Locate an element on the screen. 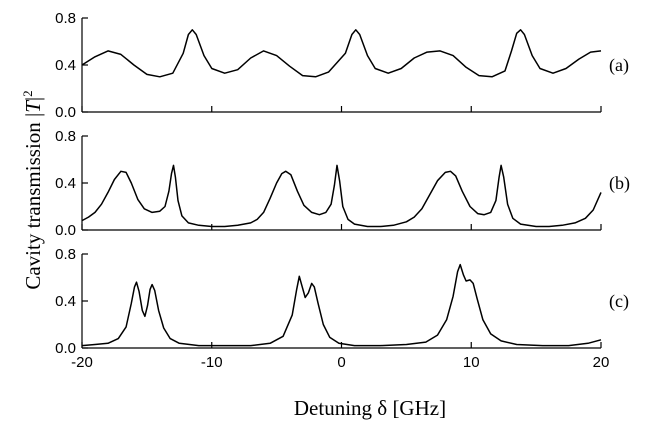 The height and width of the screenshot is (426, 649). panel-label: (a) is located at coordinates (619, 65).